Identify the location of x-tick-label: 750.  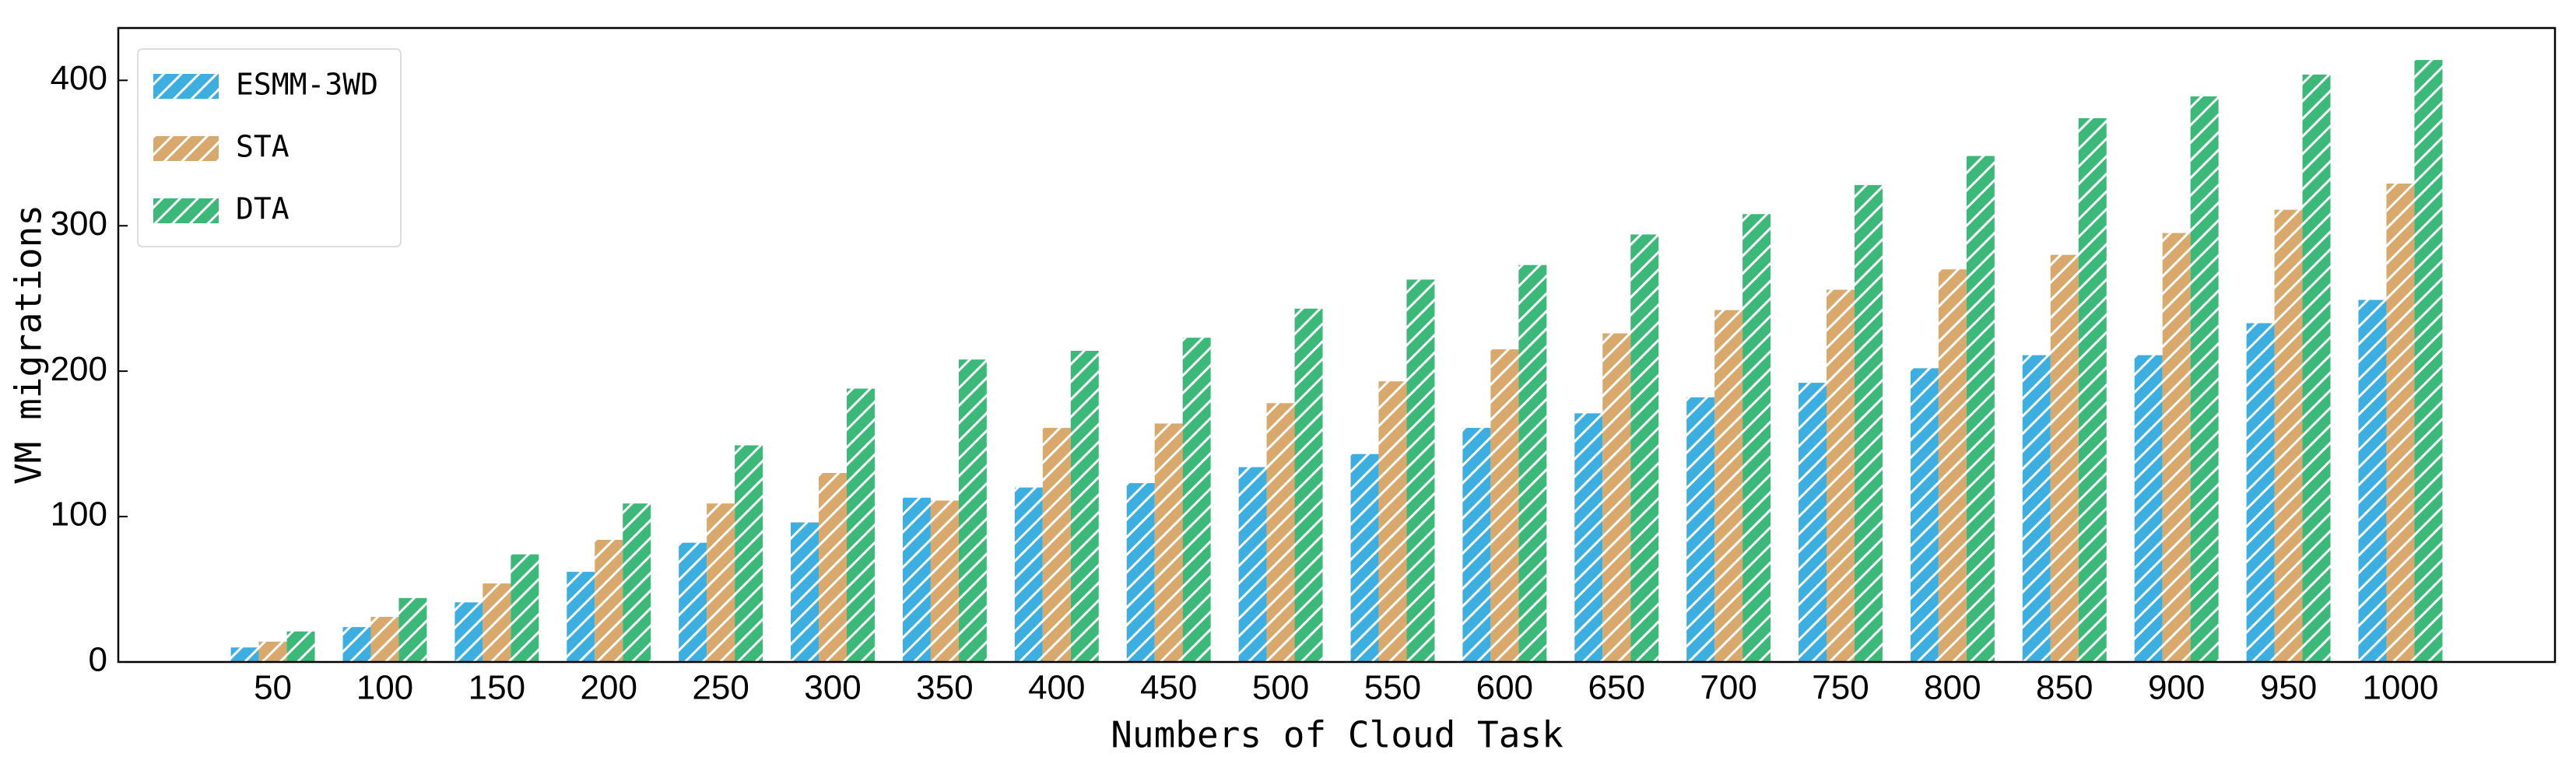
(1841, 688).